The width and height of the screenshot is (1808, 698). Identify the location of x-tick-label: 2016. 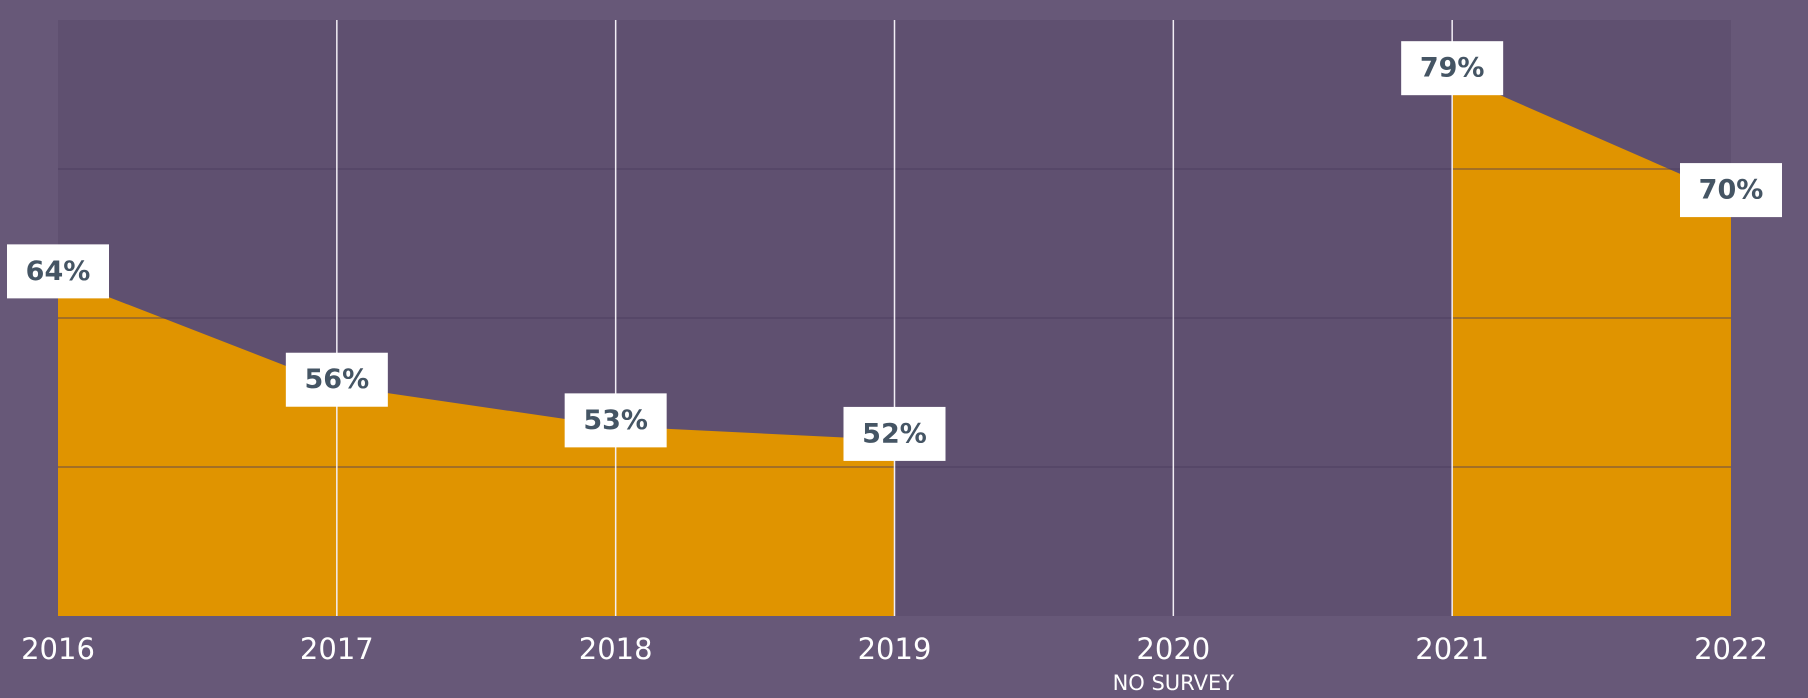
(58, 649).